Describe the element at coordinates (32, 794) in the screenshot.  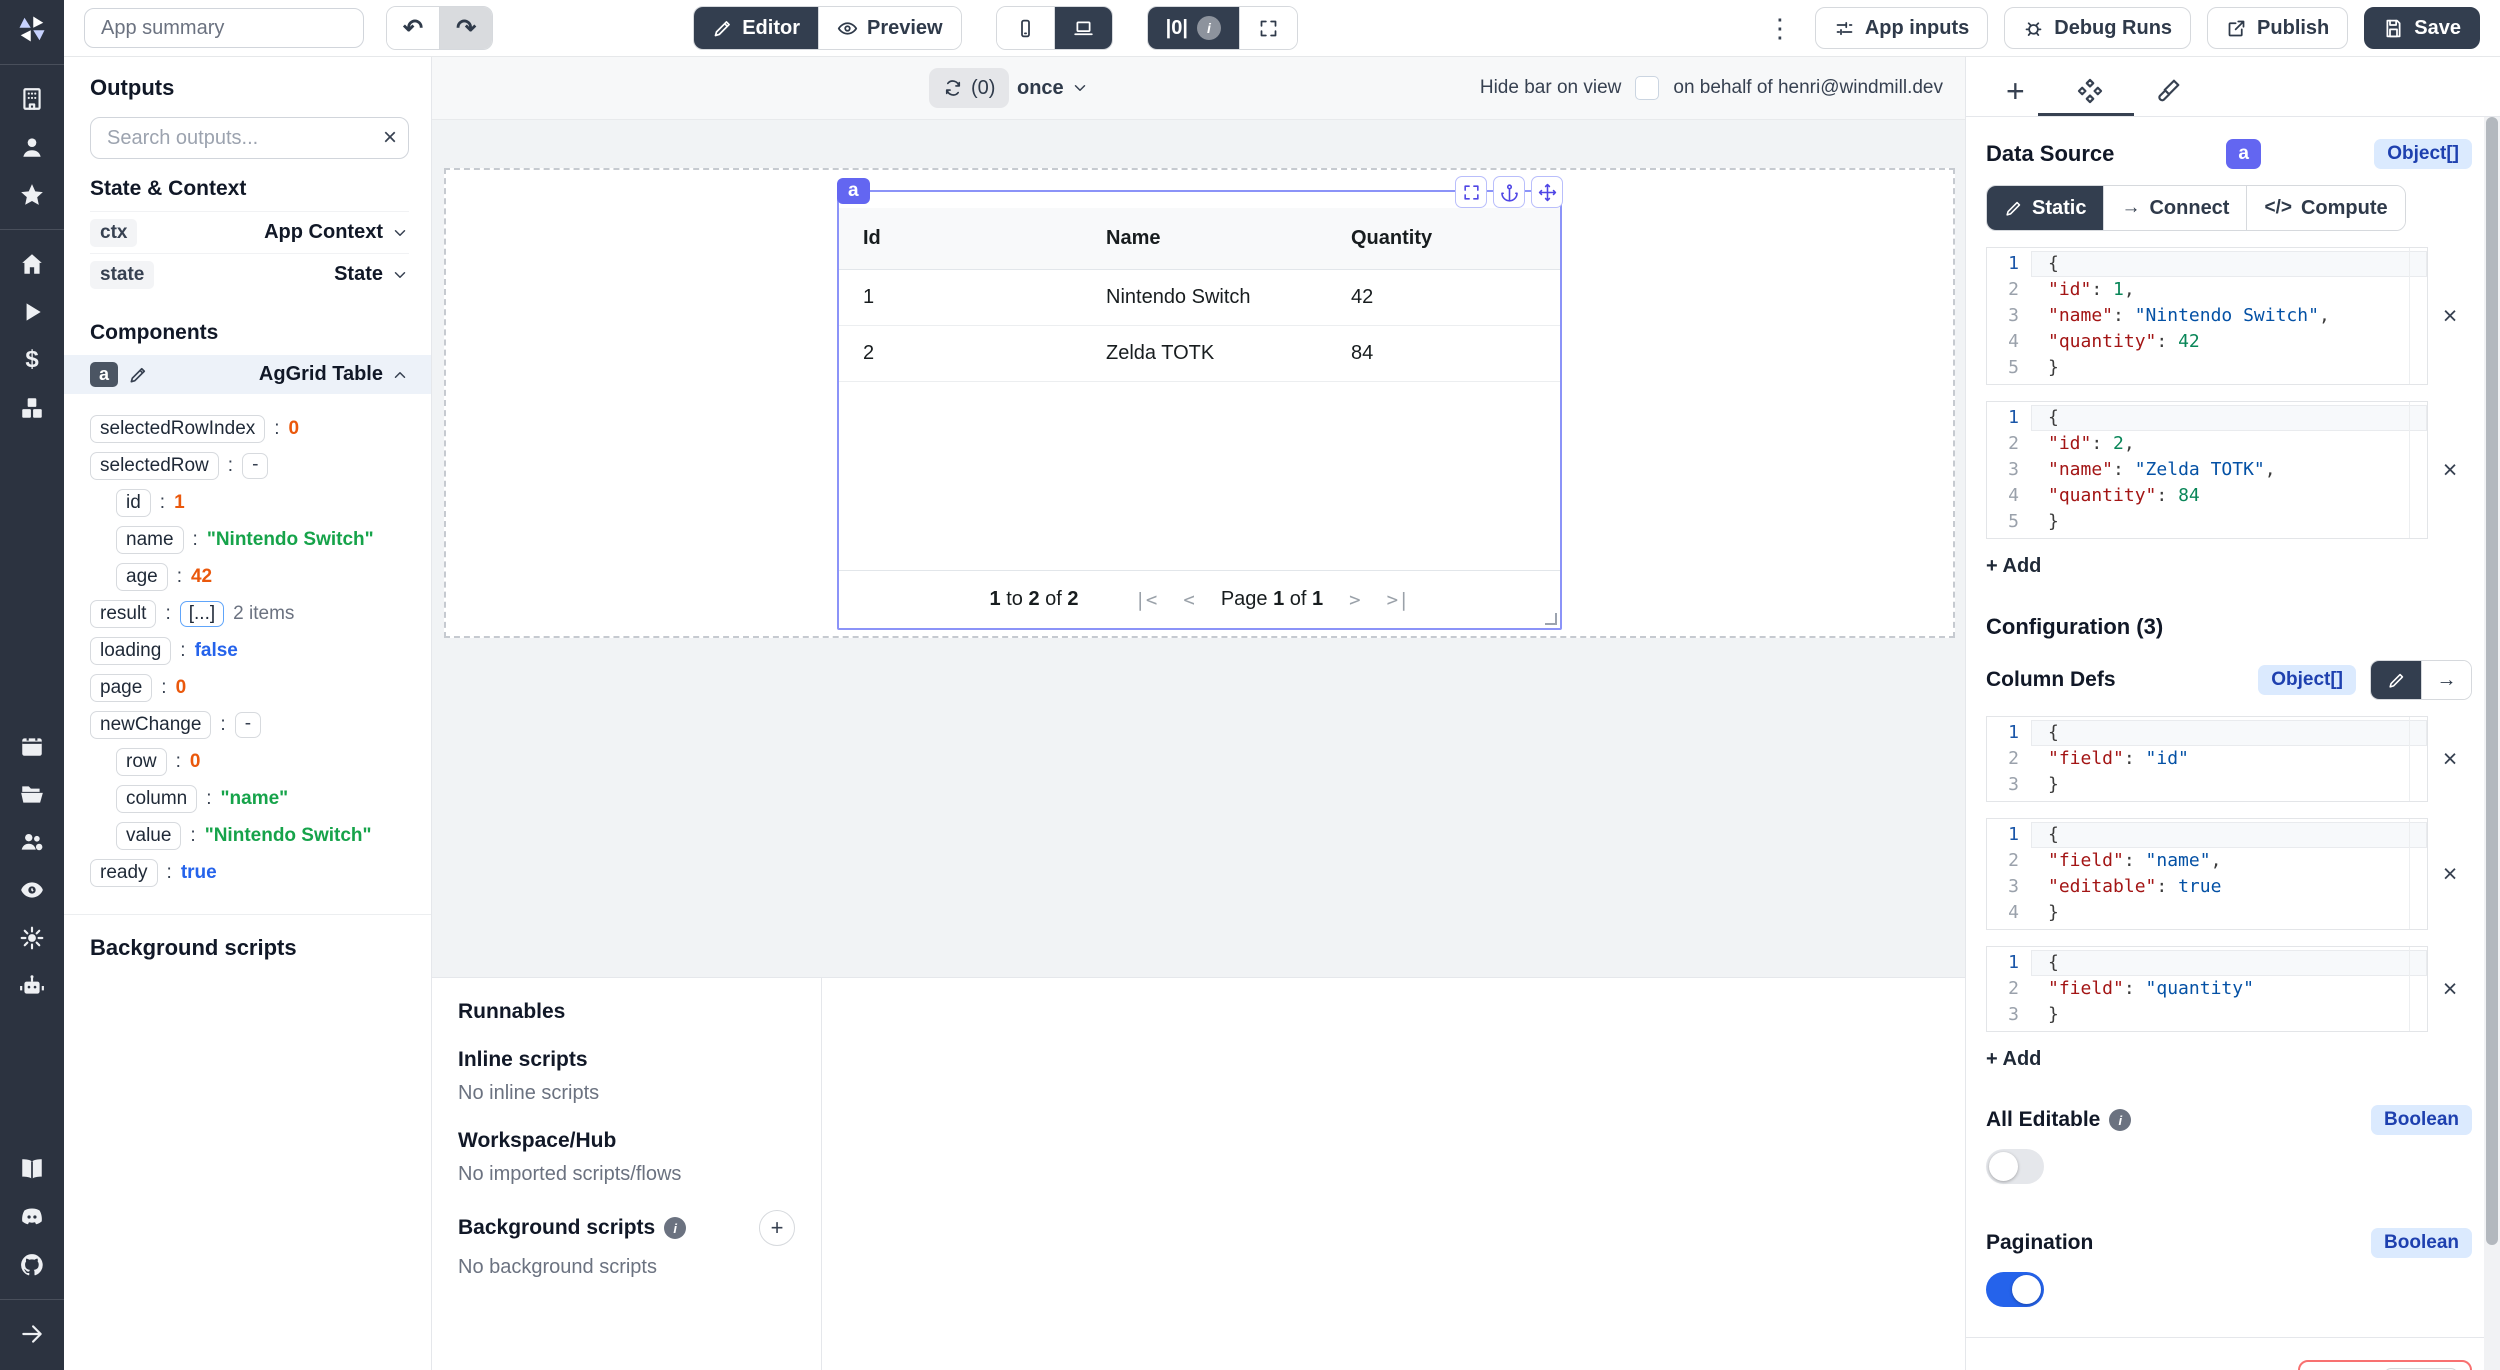
I see `folders-icon` at that location.